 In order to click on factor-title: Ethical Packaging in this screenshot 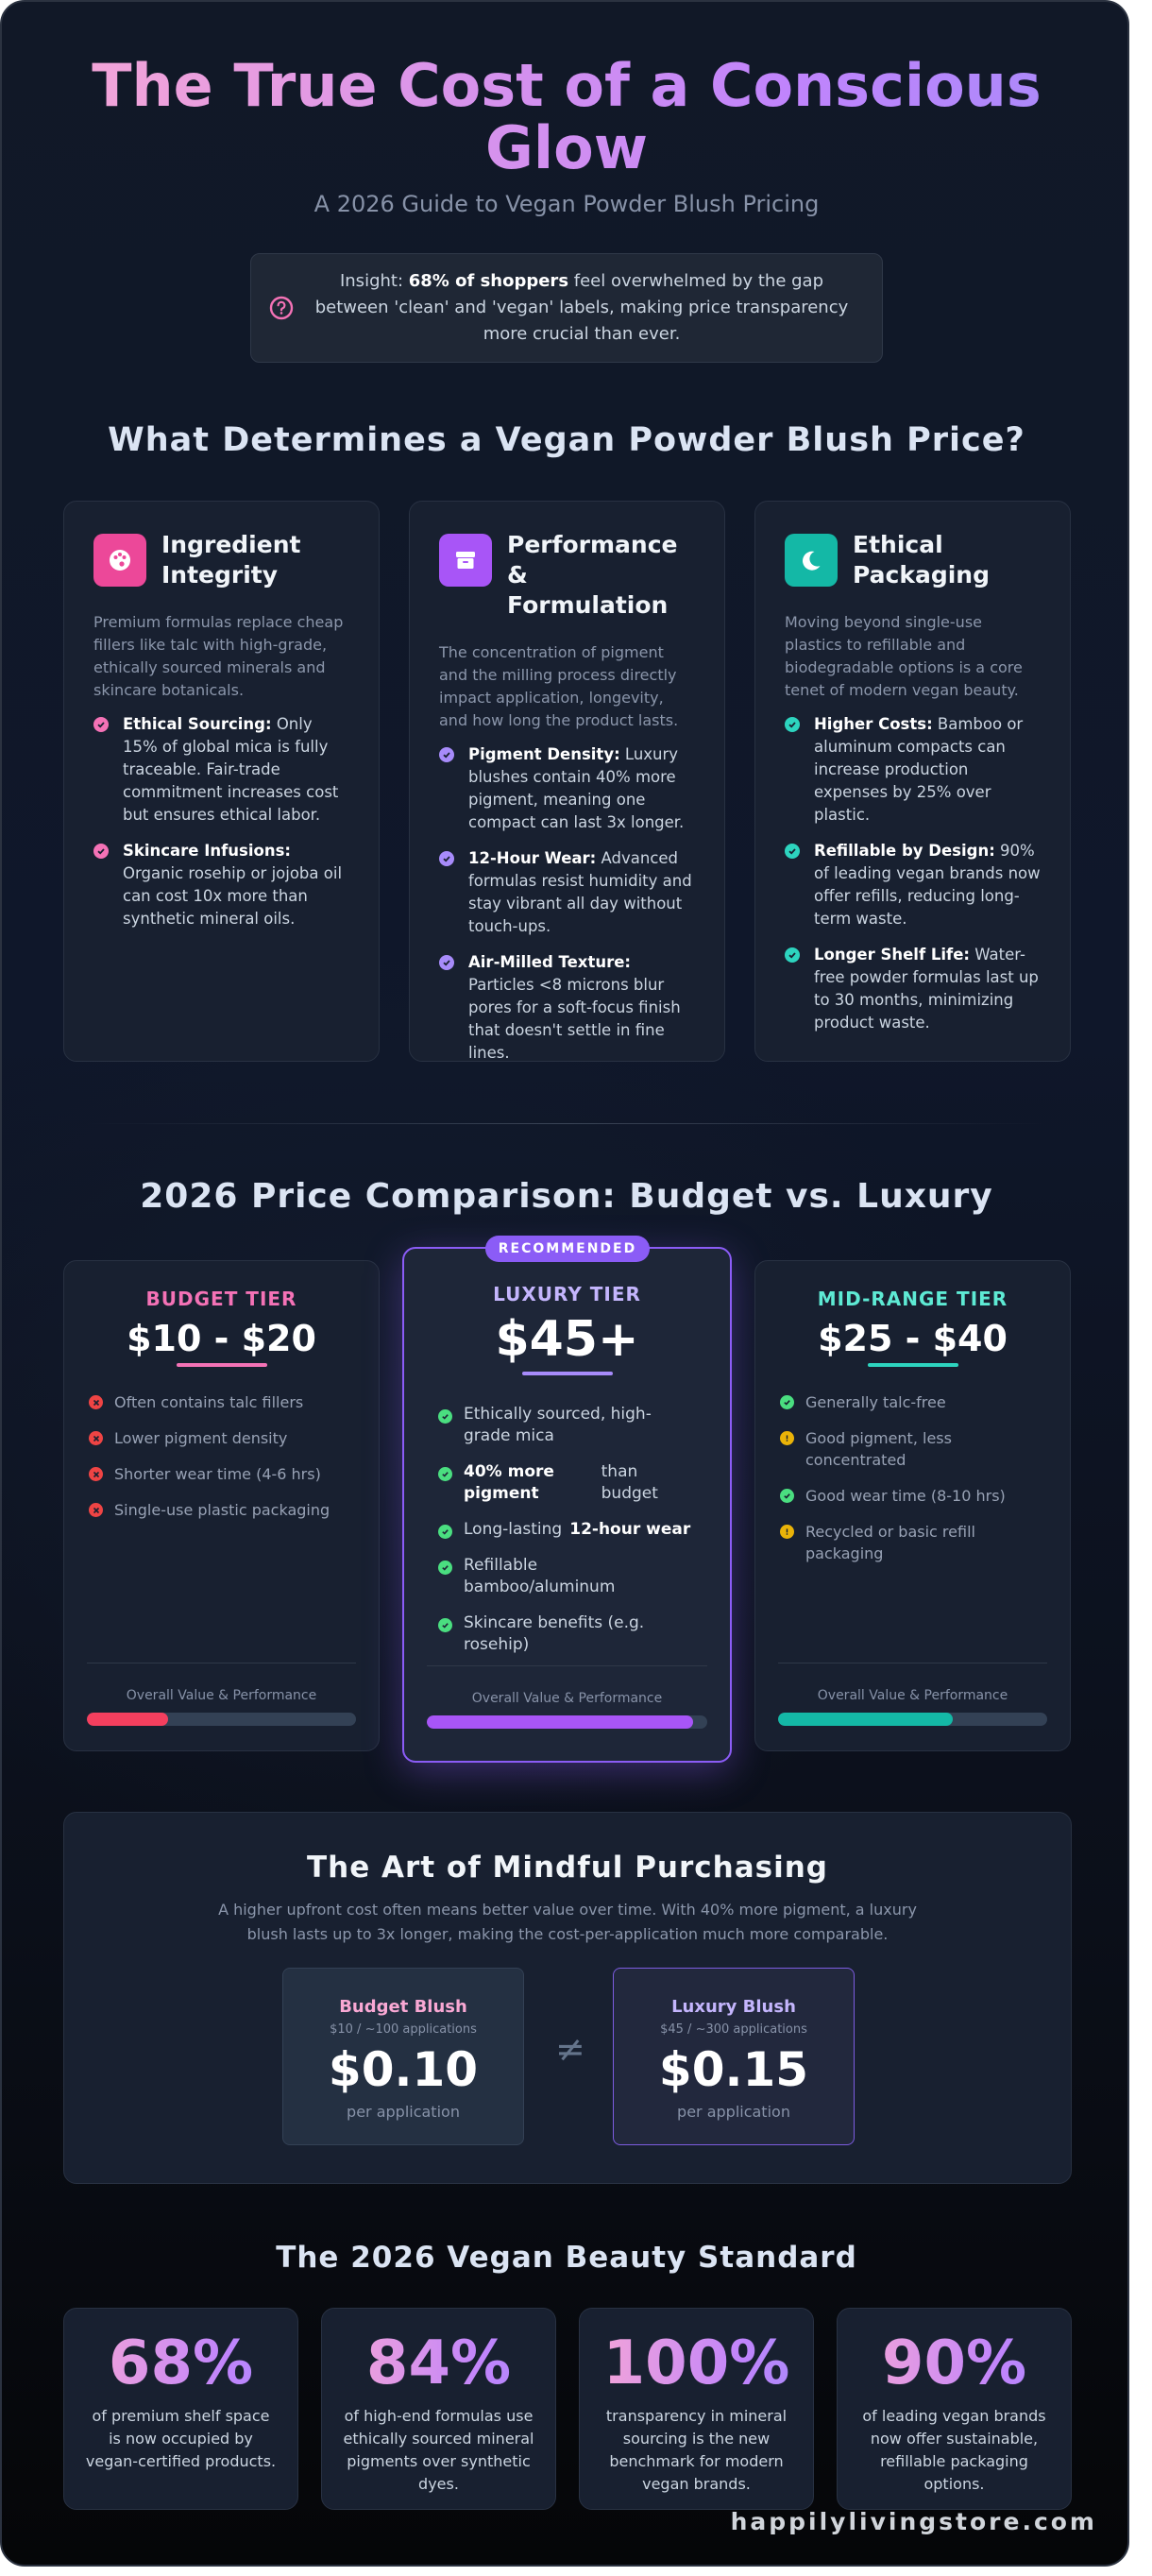, I will do `click(921, 560)`.